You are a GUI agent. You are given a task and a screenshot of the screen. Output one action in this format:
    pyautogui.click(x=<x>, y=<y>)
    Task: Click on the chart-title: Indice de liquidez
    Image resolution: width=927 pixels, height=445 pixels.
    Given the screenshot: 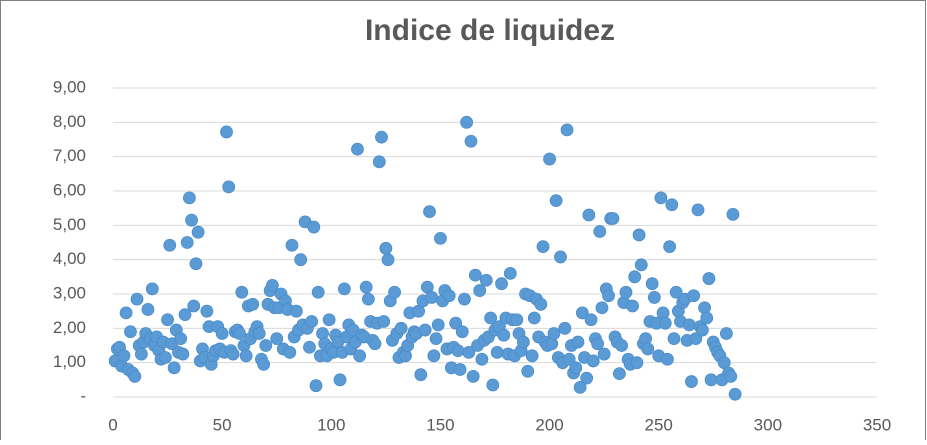 What is the action you would take?
    pyautogui.click(x=490, y=30)
    